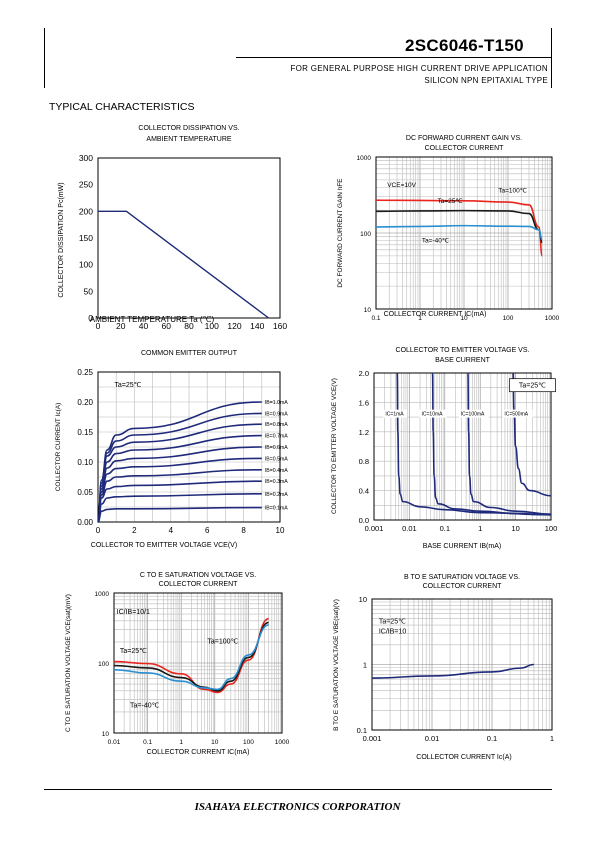 Image resolution: width=595 pixels, height=842 pixels. I want to click on series-label: IB=0.7mA, so click(276, 437).